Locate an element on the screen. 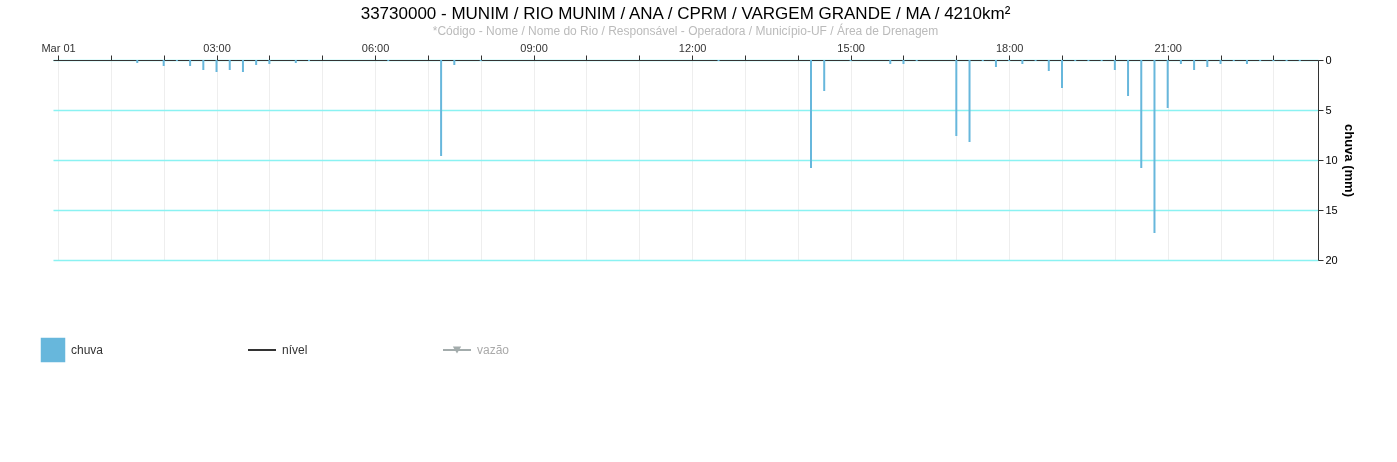 The image size is (1397, 462). chart-title: 33730000 - MUNIM / RIO MUNIM / ANA / CPRM / VARGEM GRANDE / MA / 4210km² is located at coordinates (685, 13).